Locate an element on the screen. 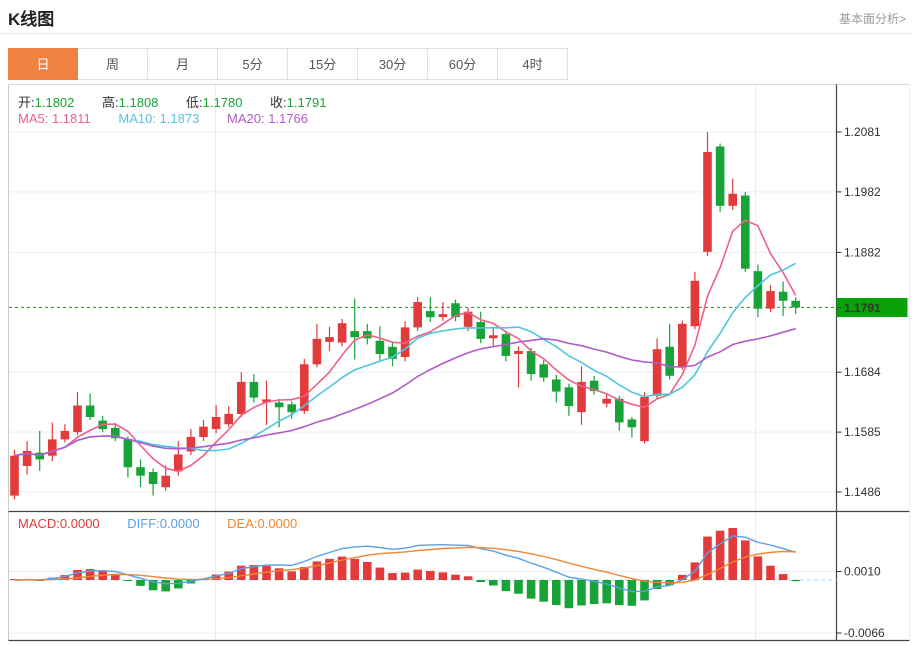 Image resolution: width=912 pixels, height=646 pixels. svg-text: 1.1486 is located at coordinates (862, 492).